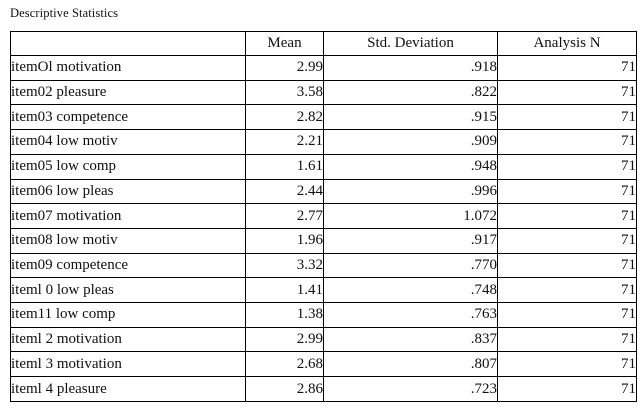  What do you see at coordinates (128, 364) in the screenshot?
I see `row-label: iteml 3 motivation` at bounding box center [128, 364].